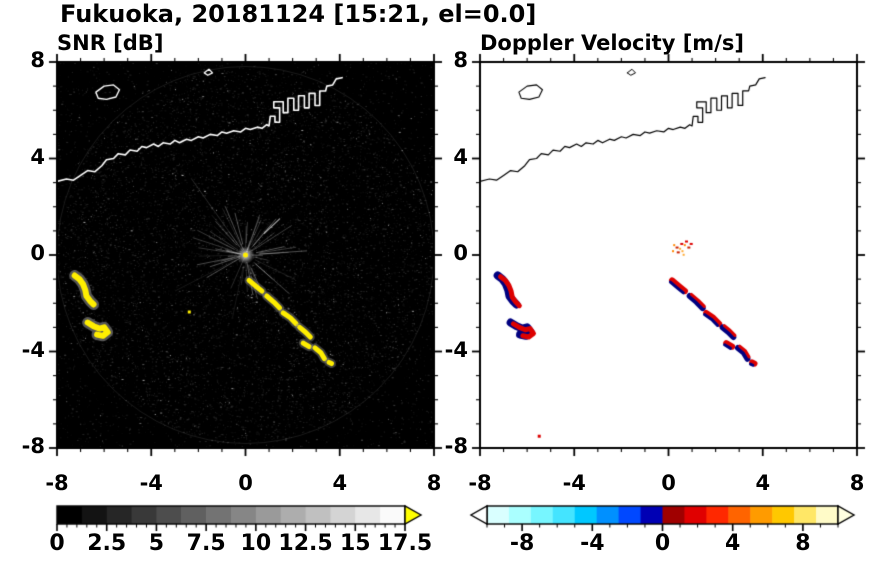  I want to click on snr-colorbar-label: 5, so click(156, 543).